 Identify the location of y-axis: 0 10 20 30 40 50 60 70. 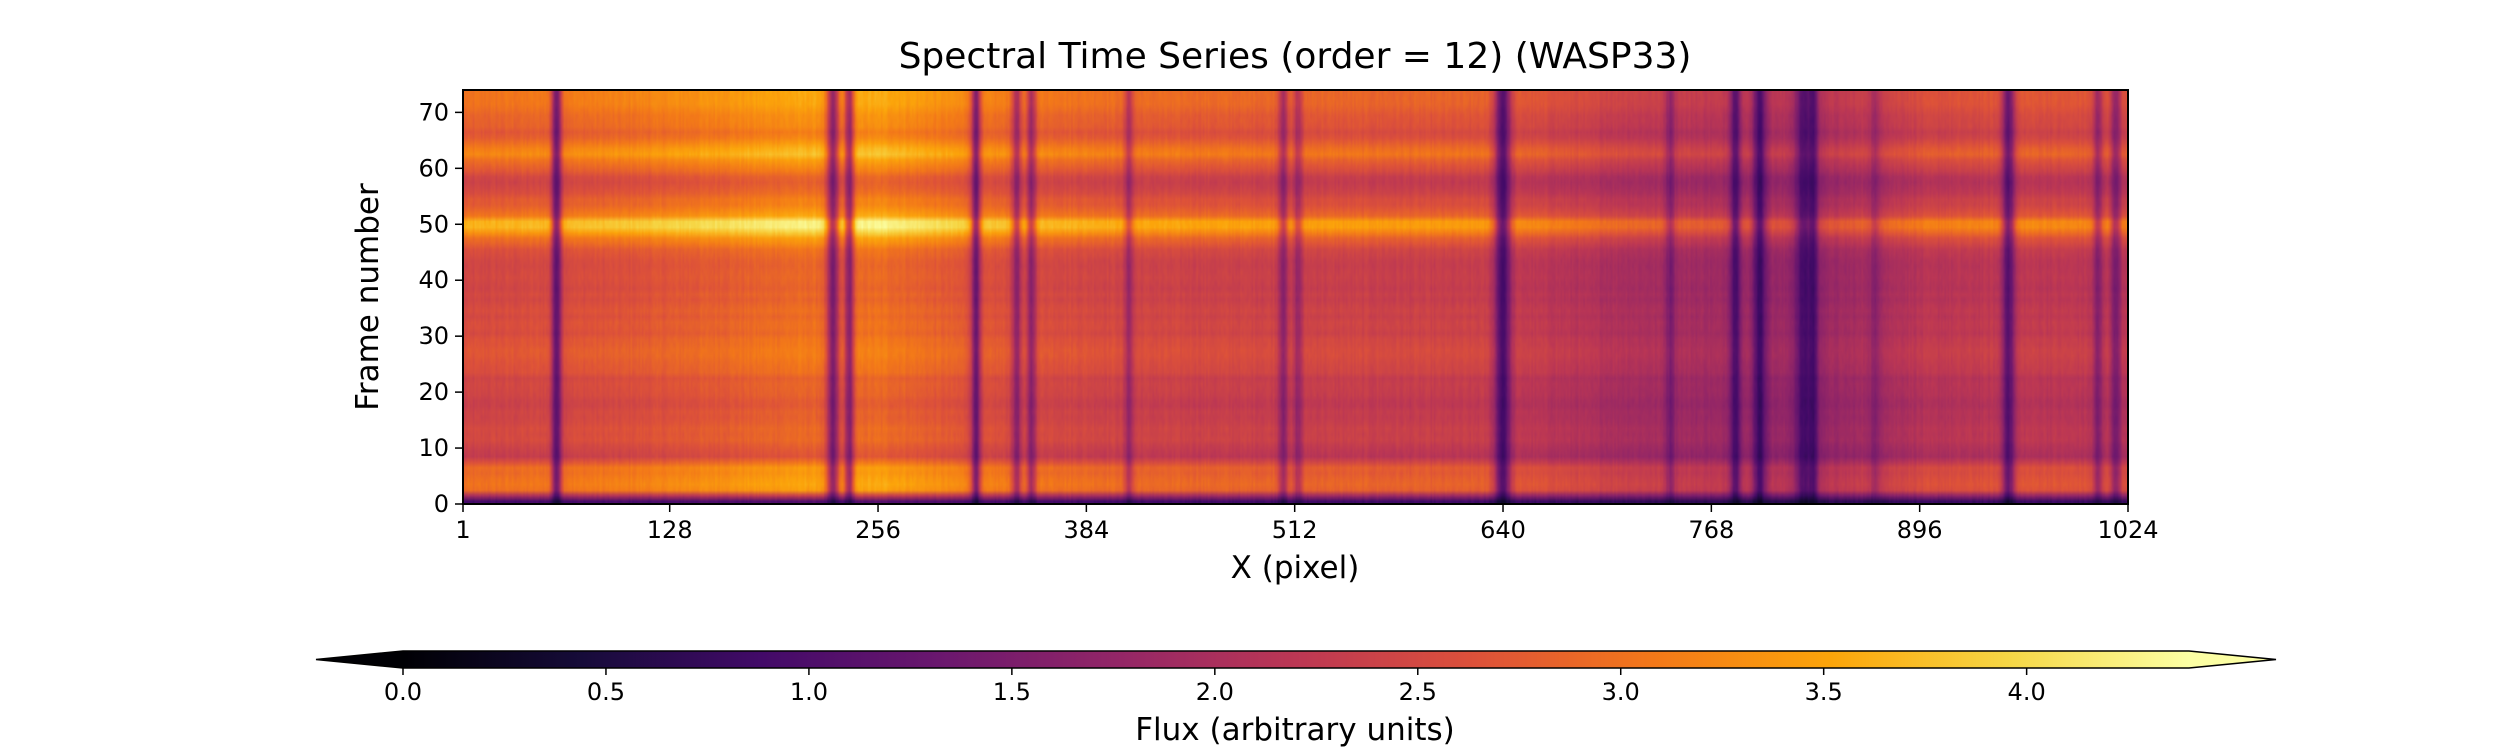
(440, 308).